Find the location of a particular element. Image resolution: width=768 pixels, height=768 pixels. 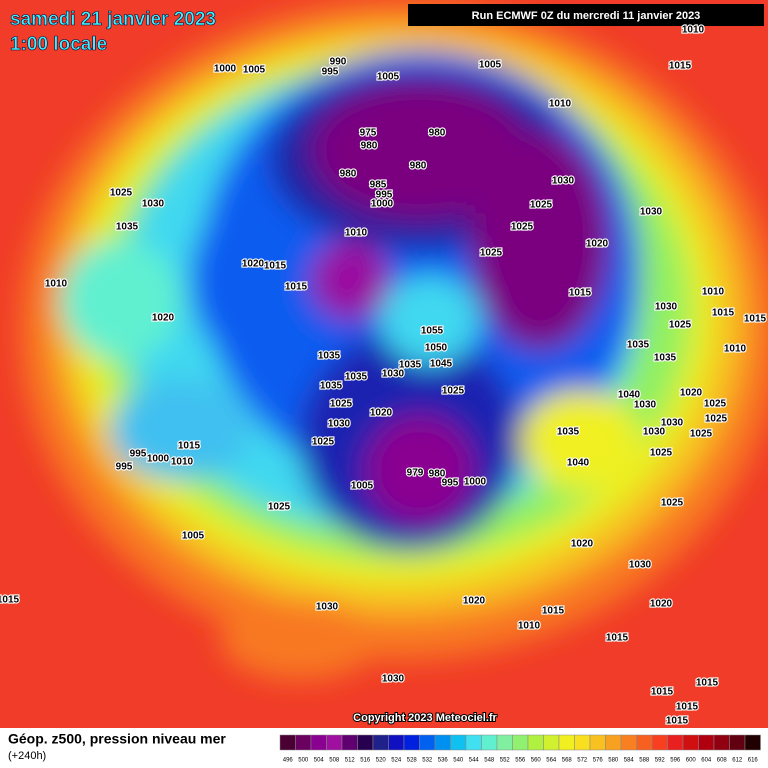

scale-label: 536 is located at coordinates (443, 761).